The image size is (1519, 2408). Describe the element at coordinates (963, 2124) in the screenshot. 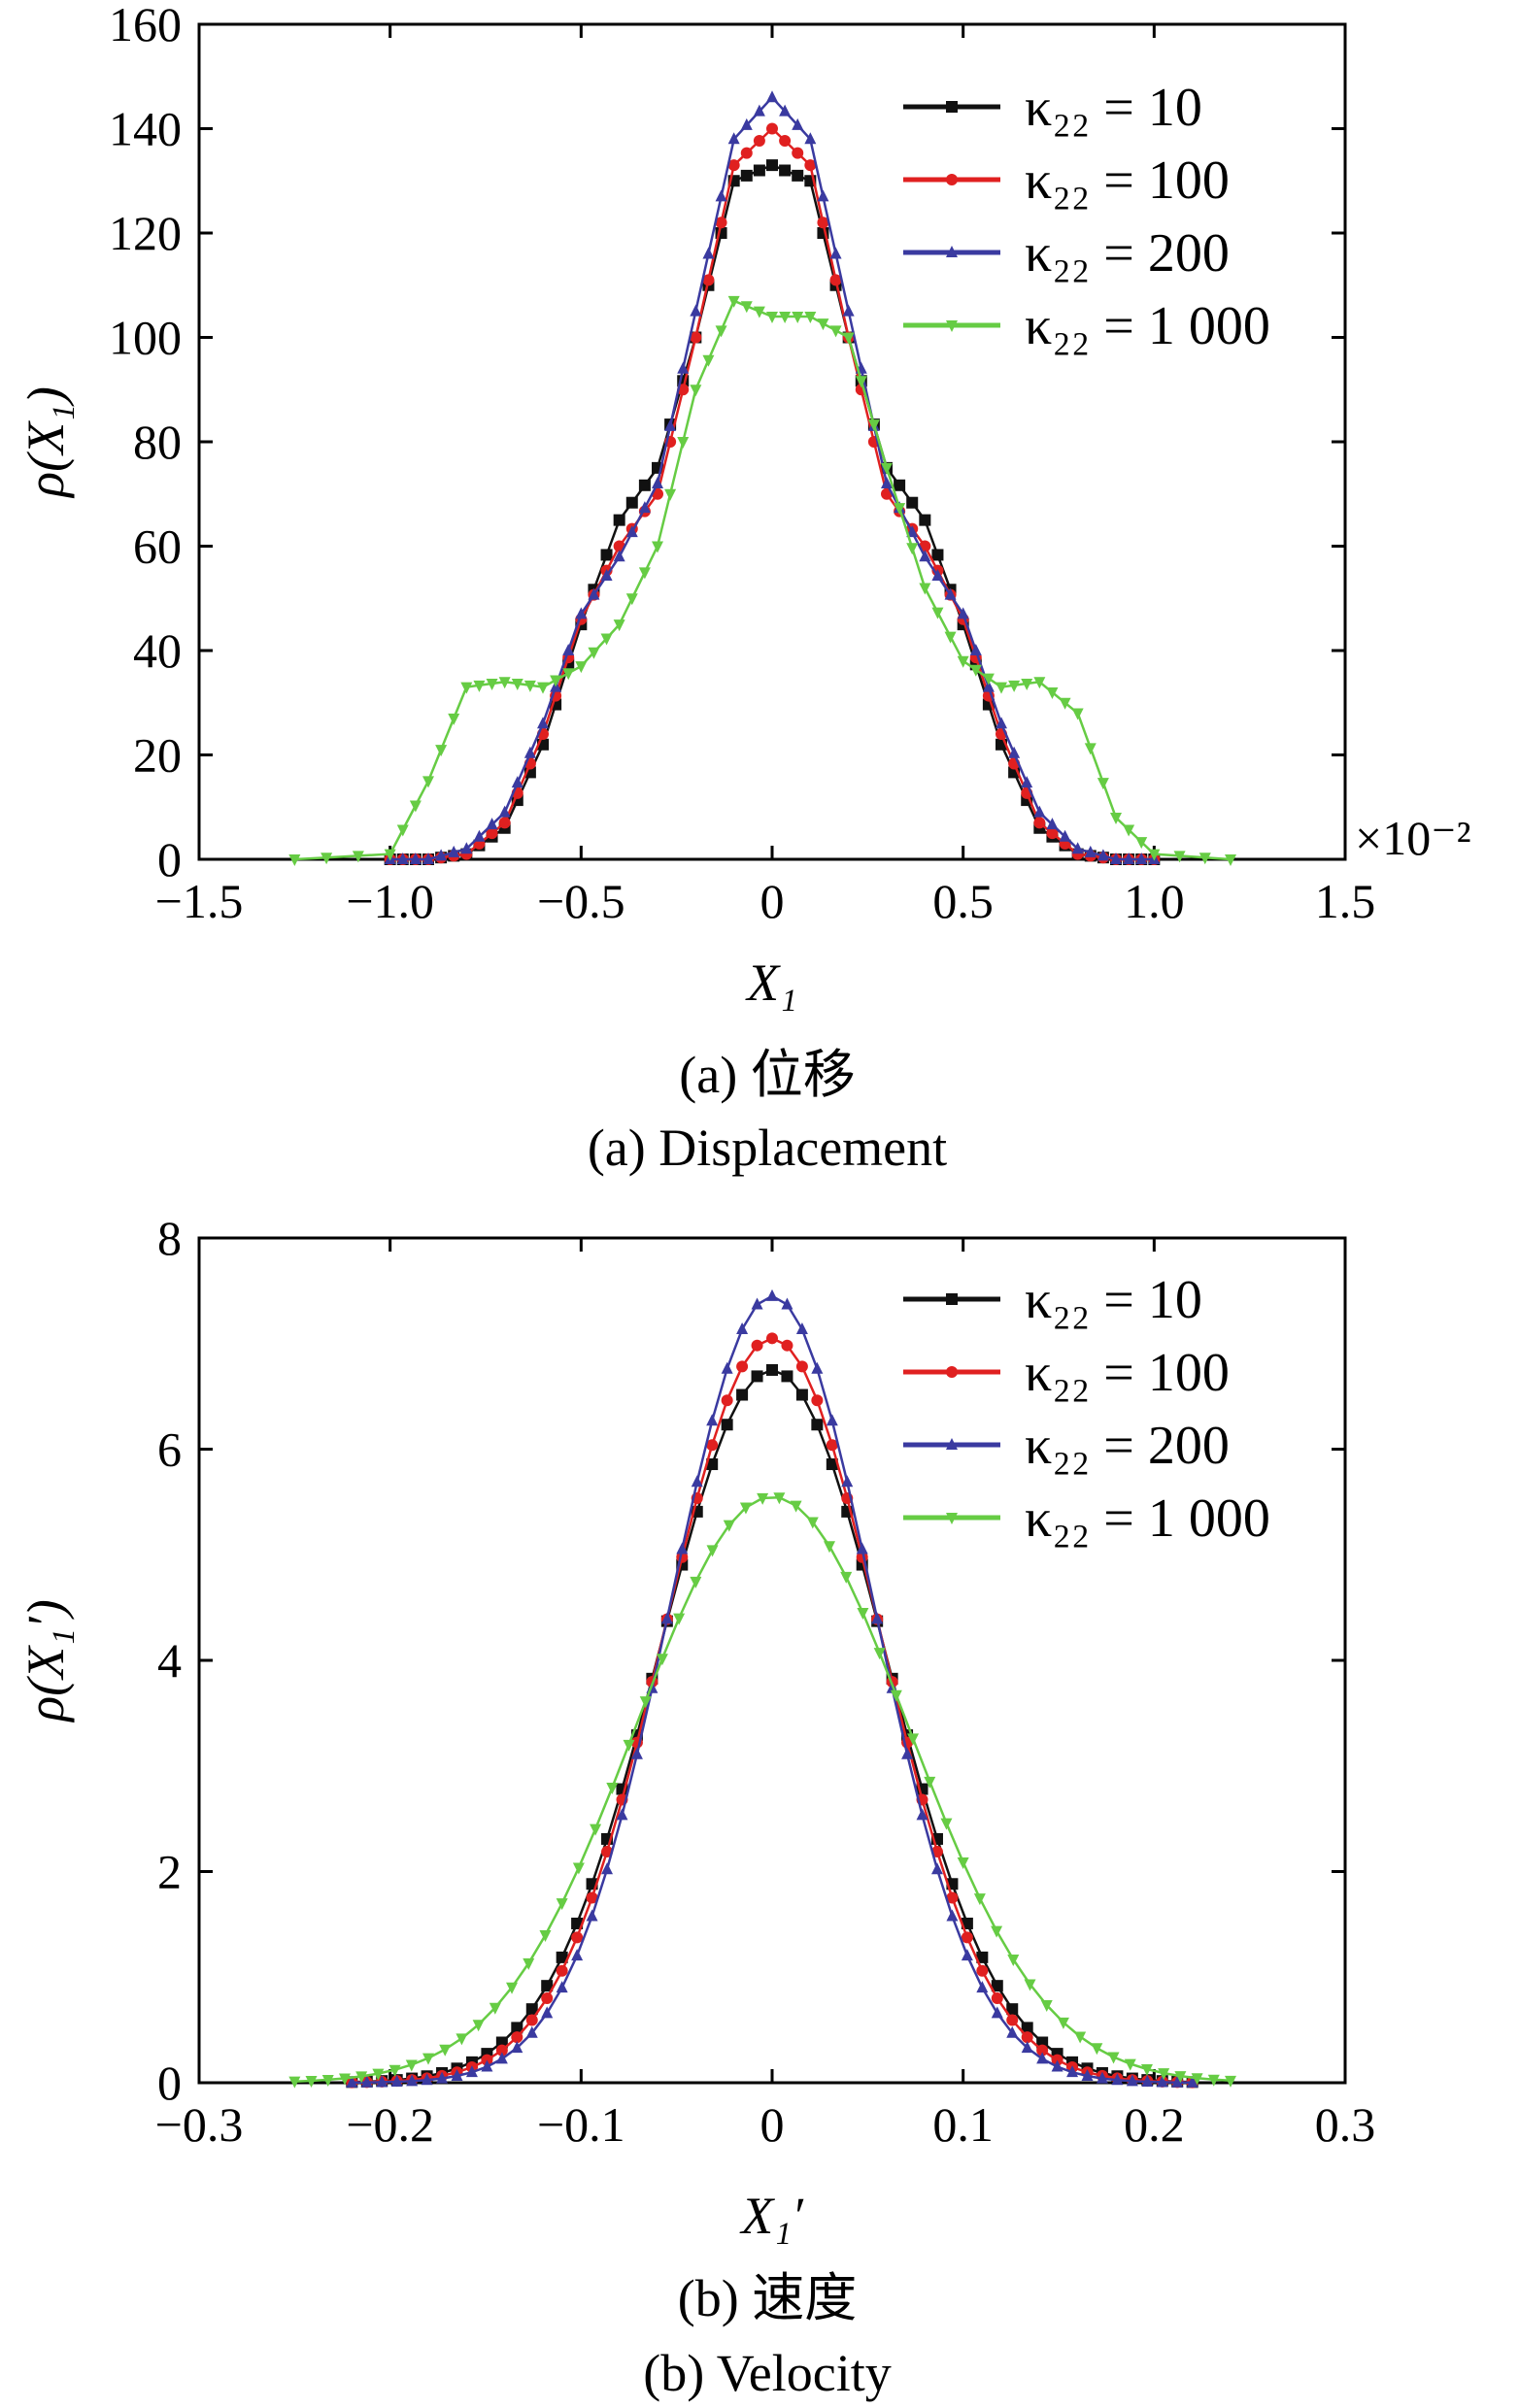

I see `x-tick-label: 0.1` at that location.